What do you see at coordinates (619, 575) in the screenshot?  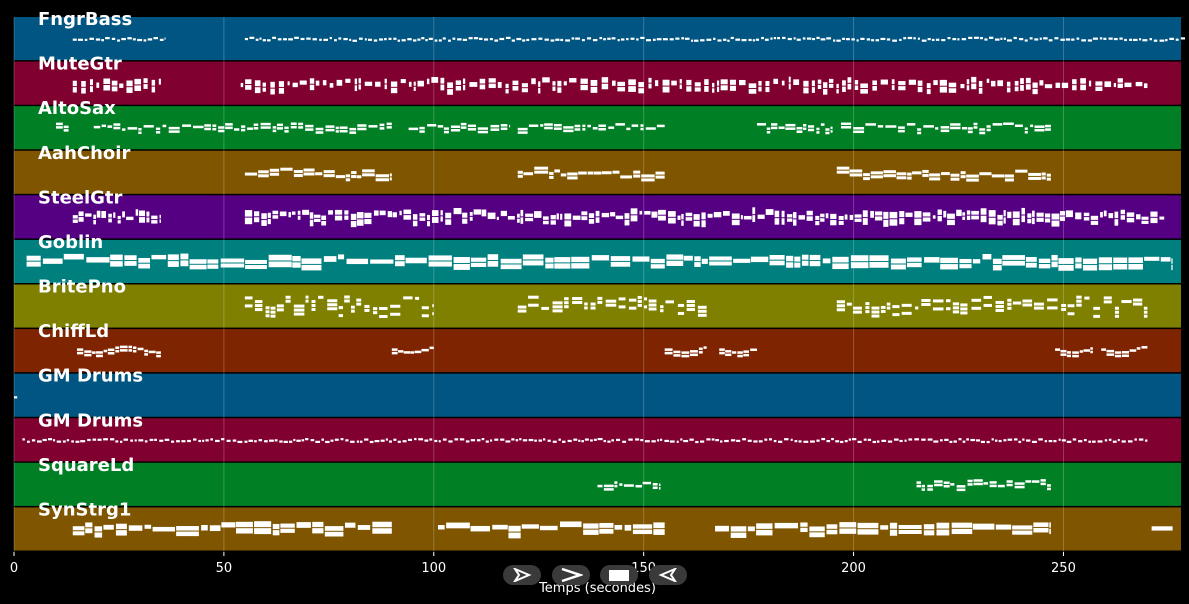 I see `stop-button` at bounding box center [619, 575].